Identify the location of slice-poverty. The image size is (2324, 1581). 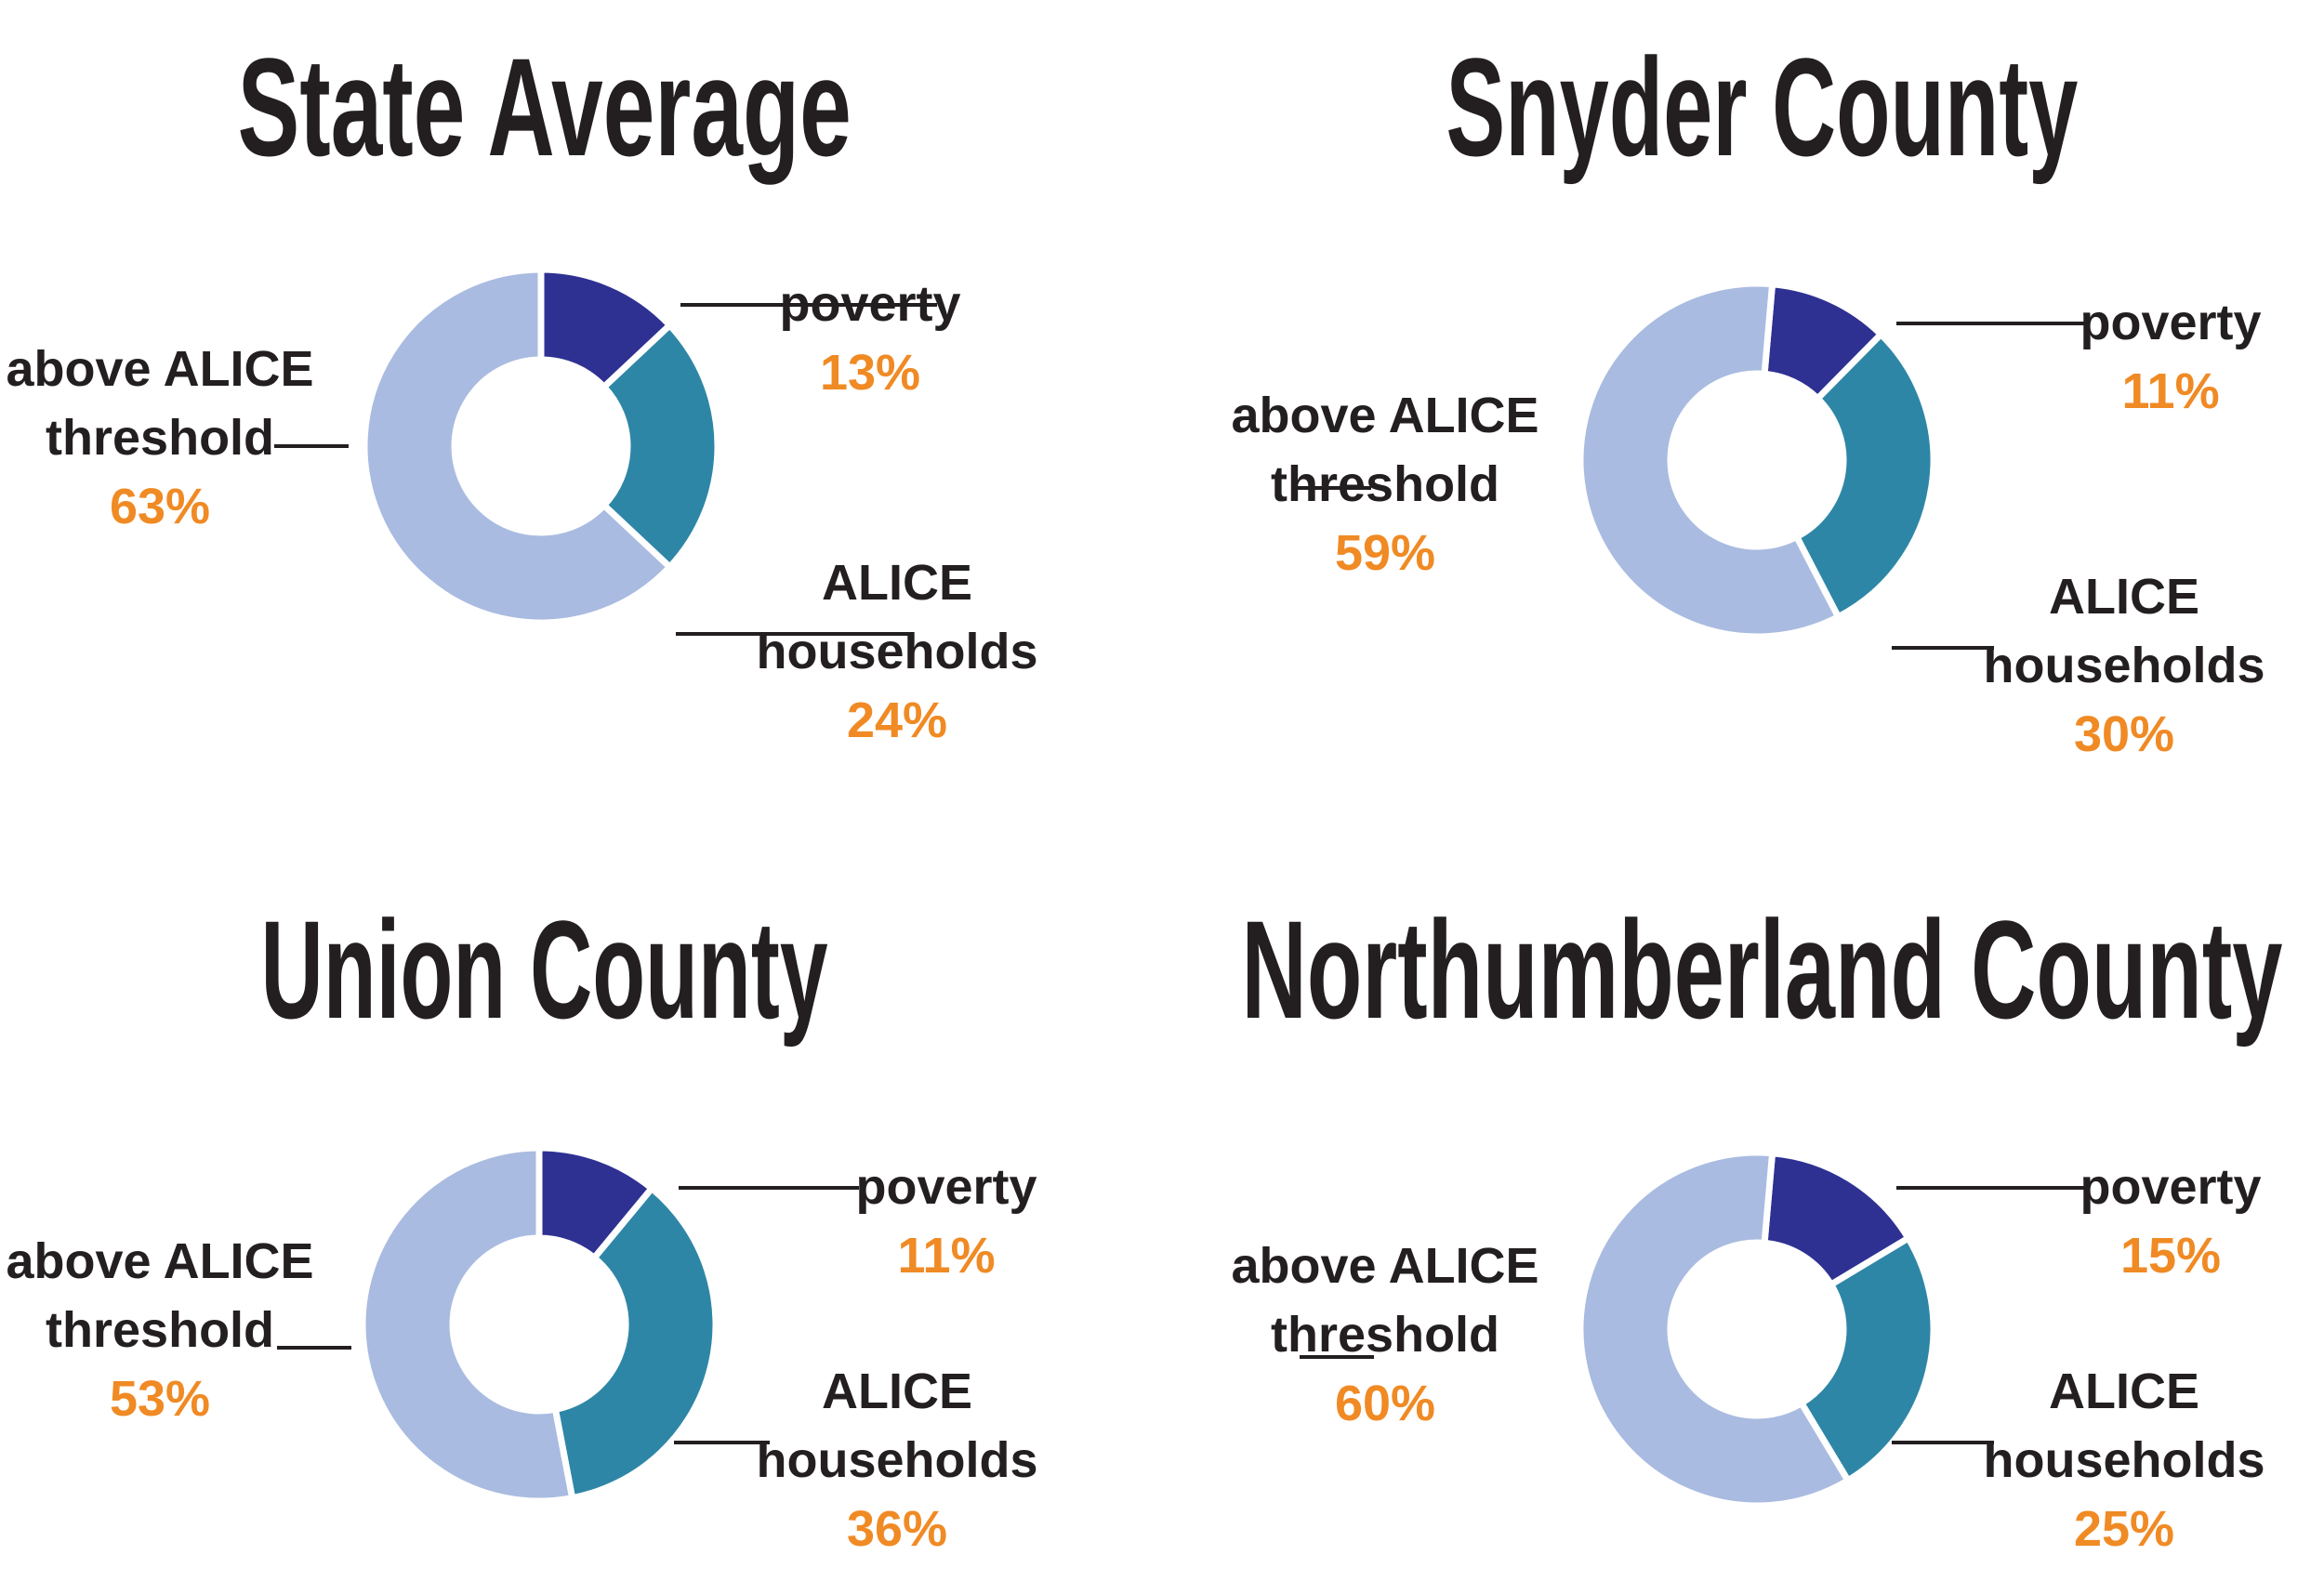
(1837, 1219).